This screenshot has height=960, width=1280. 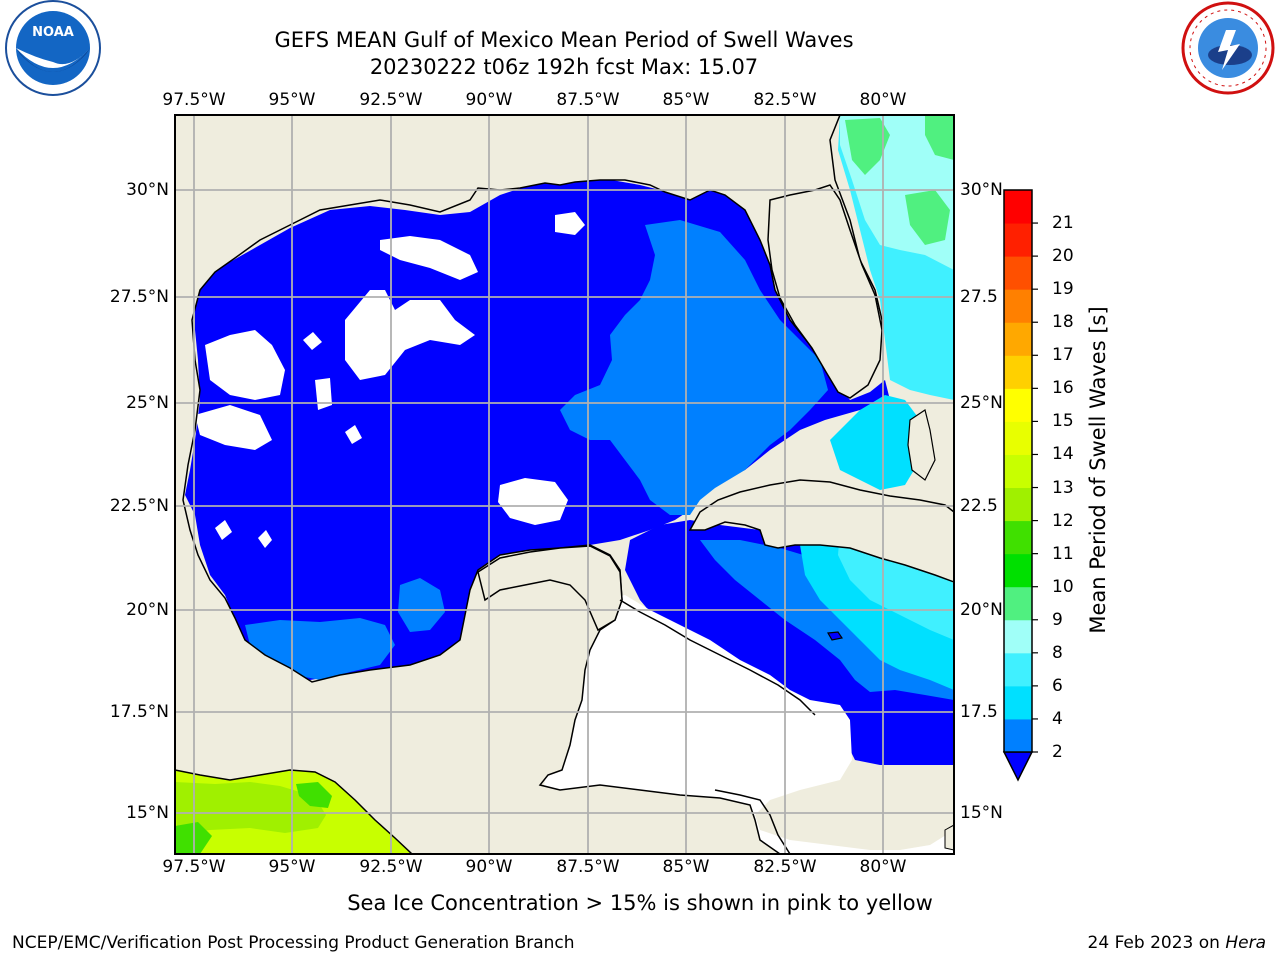 I want to click on svg-text: NOAA, so click(x=53, y=32).